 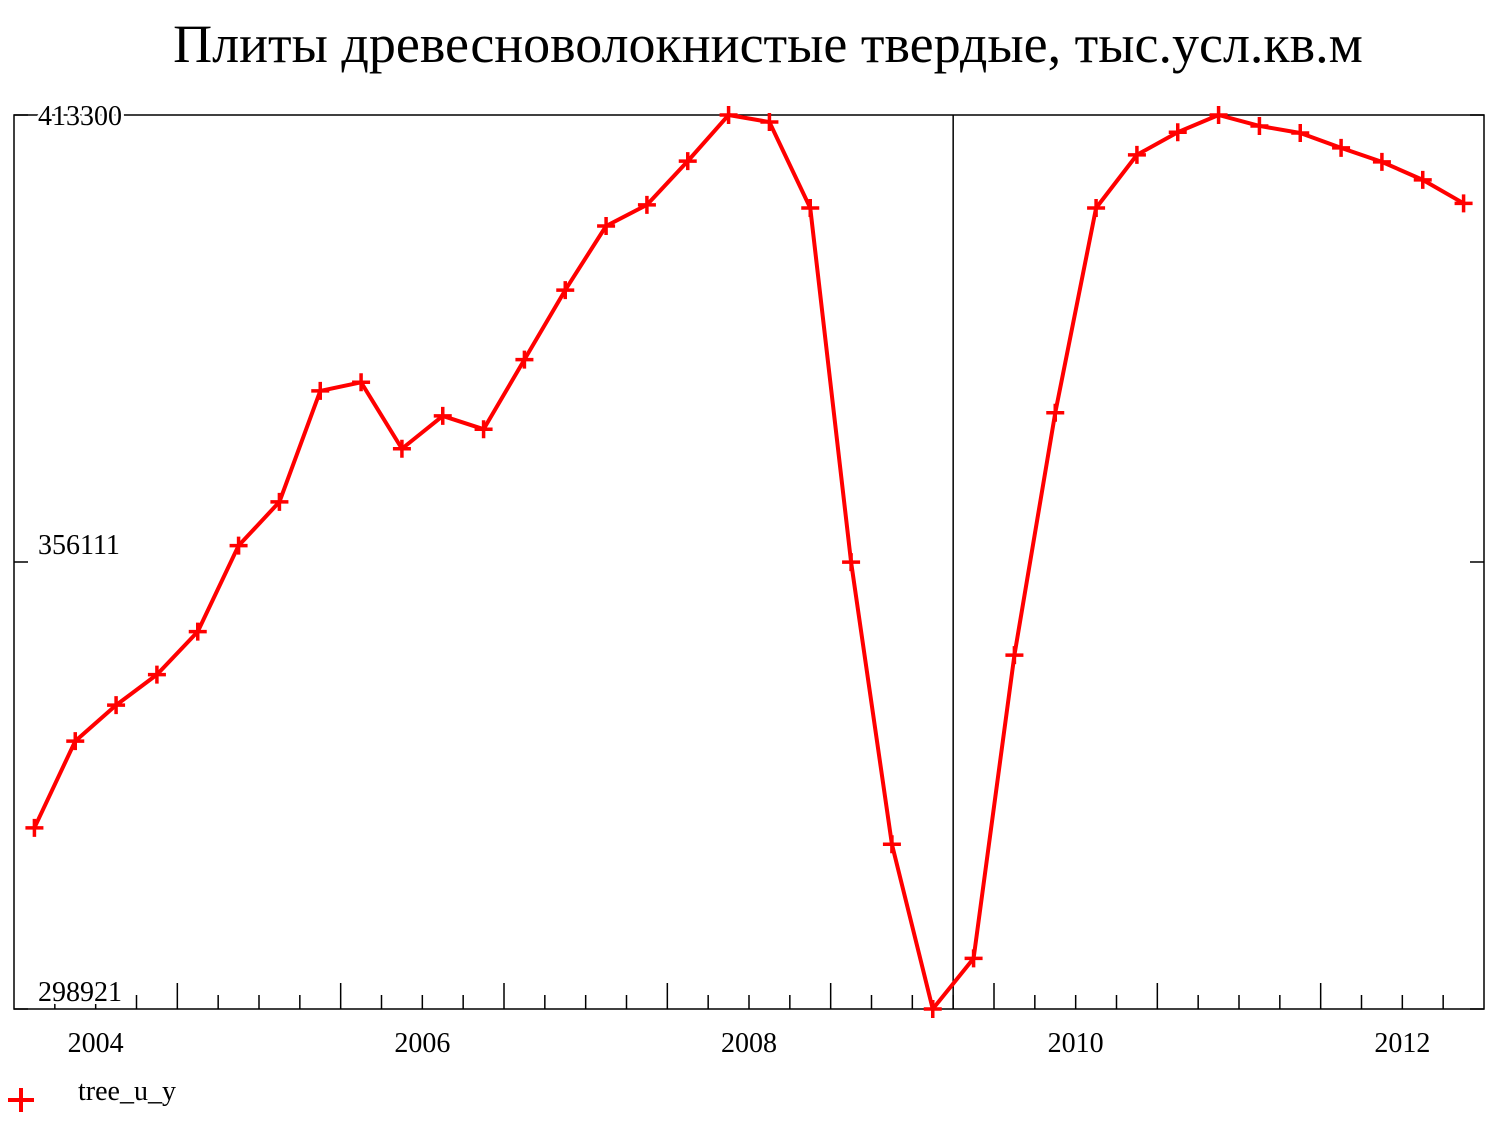 I want to click on y-tick-label: 413300, so click(x=80, y=116).